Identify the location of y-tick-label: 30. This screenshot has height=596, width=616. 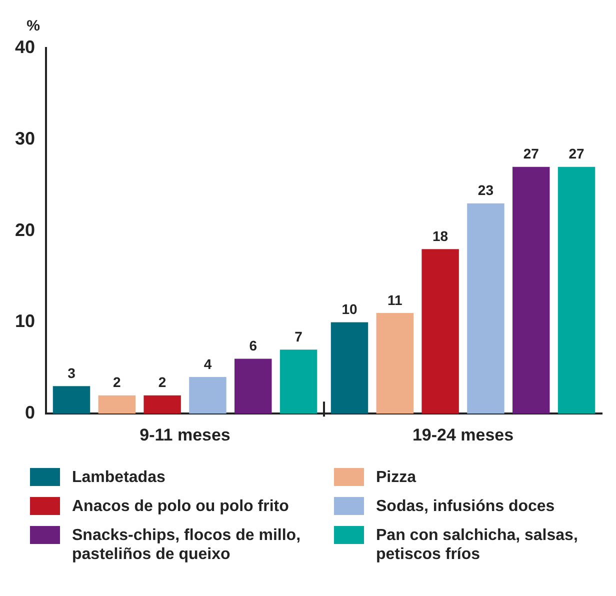
(25, 138).